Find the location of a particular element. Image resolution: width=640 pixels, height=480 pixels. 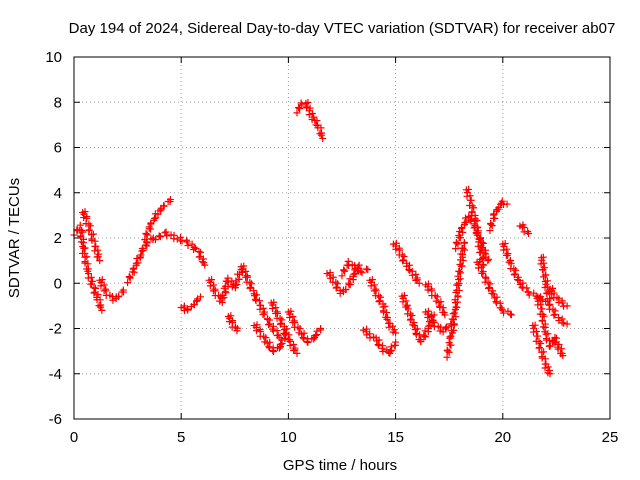

y-tick-label: 6 is located at coordinates (58, 148).